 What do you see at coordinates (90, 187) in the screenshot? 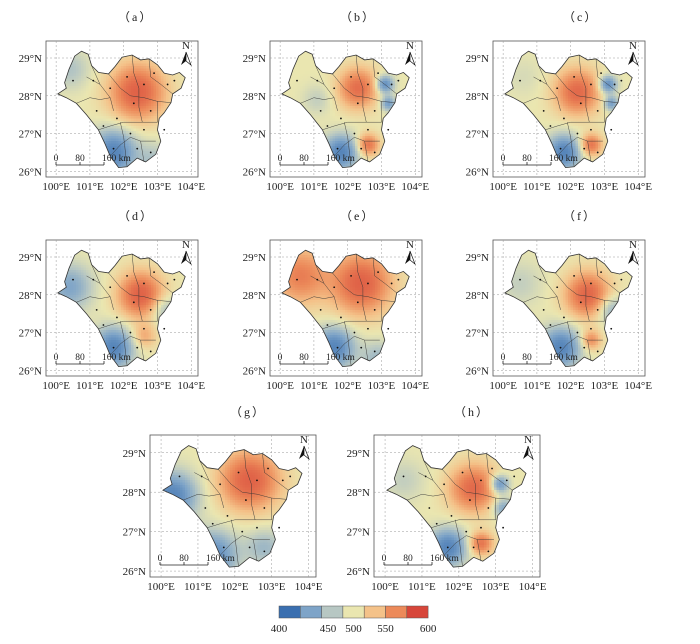
I see `longitude-tick-label: 101°E` at bounding box center [90, 187].